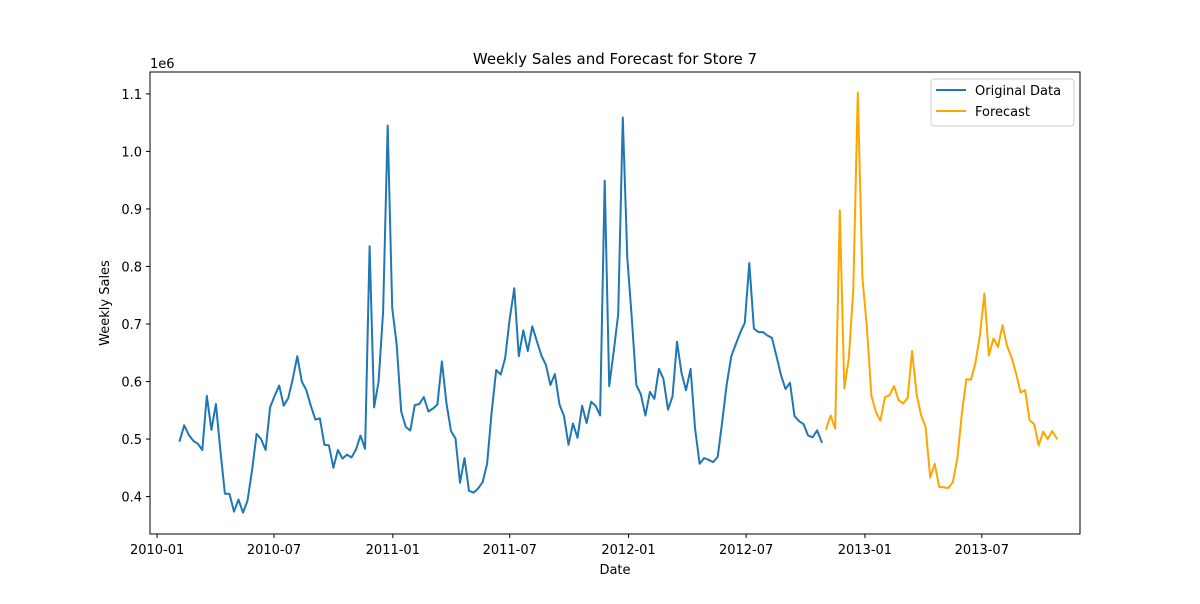 Image resolution: width=1200 pixels, height=604 pixels. I want to click on y-tick-label: 1.1, so click(131, 95).